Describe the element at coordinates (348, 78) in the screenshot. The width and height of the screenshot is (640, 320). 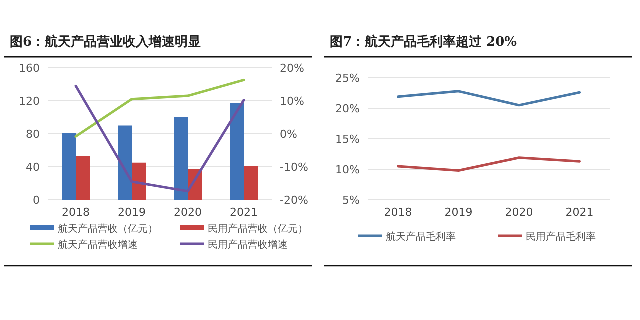
I see `y-tick-label: 25%` at that location.